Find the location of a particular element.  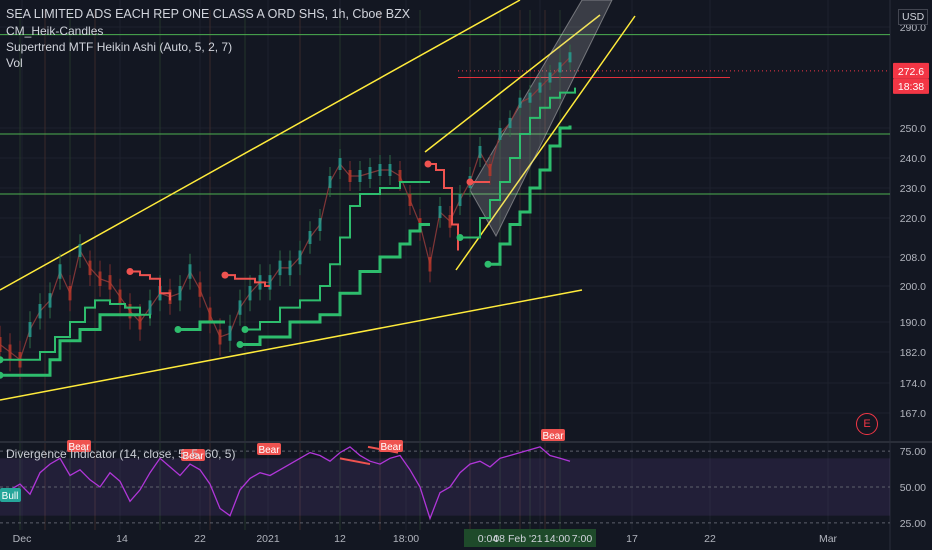

oscillator-tick-label: 25.00 is located at coordinates (913, 524).